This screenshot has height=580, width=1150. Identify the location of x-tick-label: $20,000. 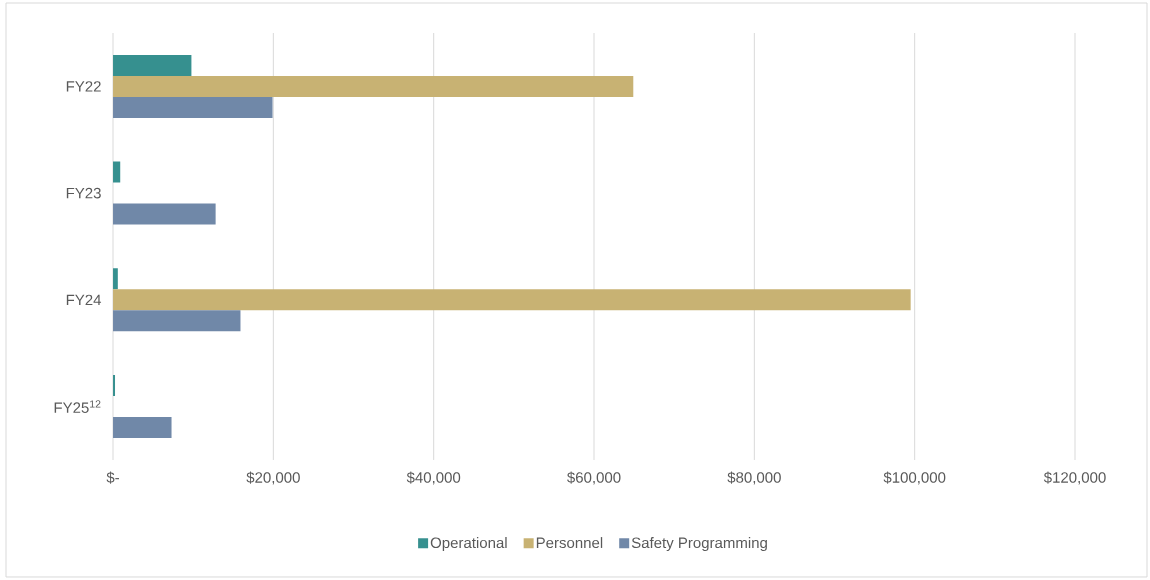
(273, 478).